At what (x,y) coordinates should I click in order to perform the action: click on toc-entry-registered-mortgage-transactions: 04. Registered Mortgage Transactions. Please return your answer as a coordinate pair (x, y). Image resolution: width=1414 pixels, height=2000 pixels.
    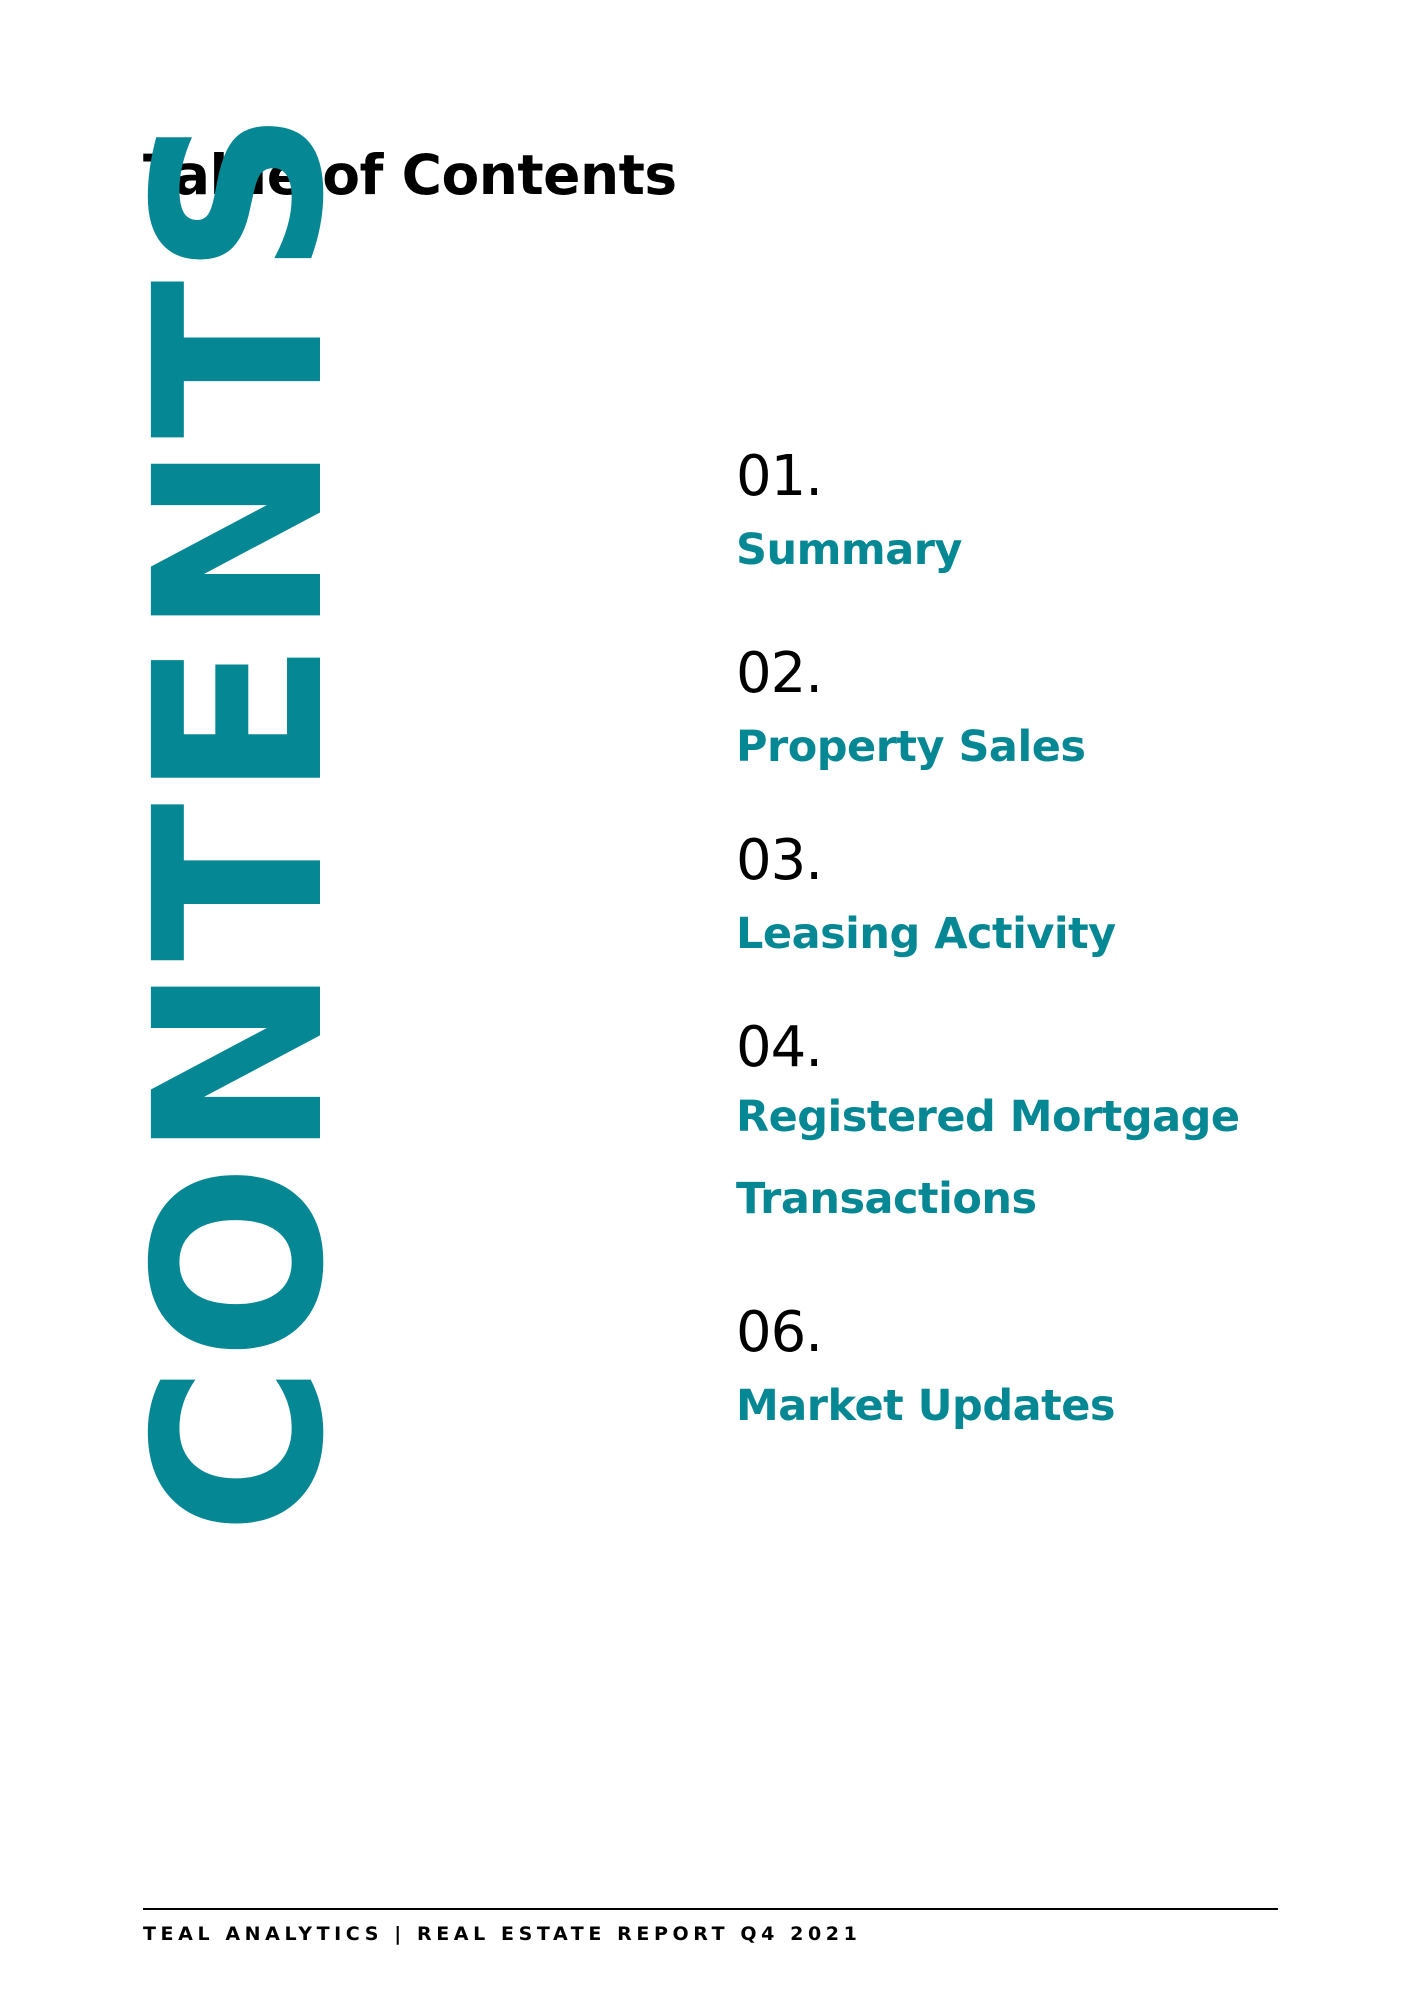
    Looking at the image, I should click on (1046, 1130).